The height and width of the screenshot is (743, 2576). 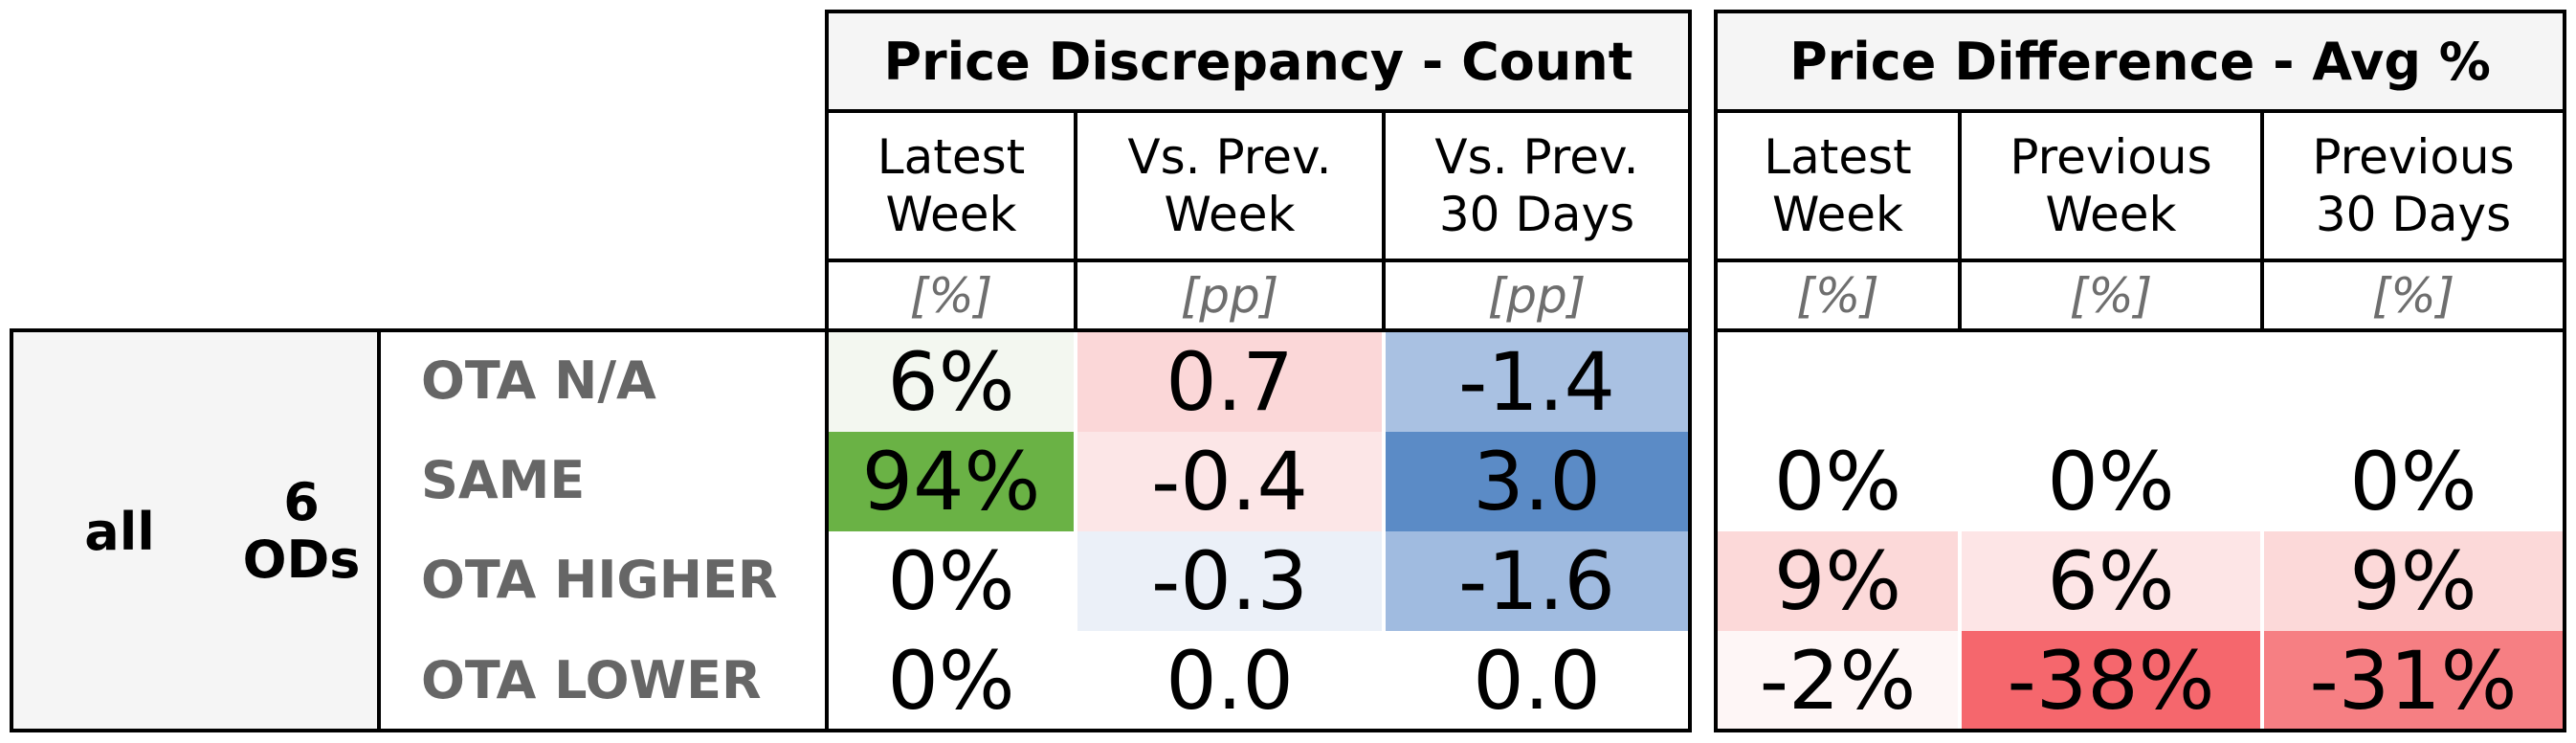 What do you see at coordinates (119, 531) in the screenshot?
I see `row-group-name: all` at bounding box center [119, 531].